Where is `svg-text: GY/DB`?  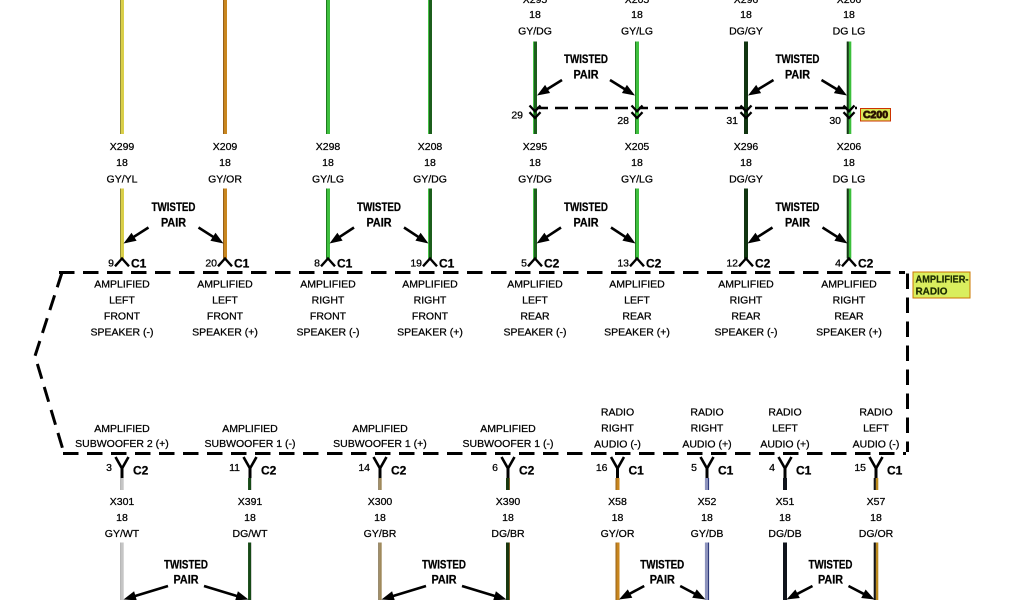
svg-text: GY/DB is located at coordinates (707, 534).